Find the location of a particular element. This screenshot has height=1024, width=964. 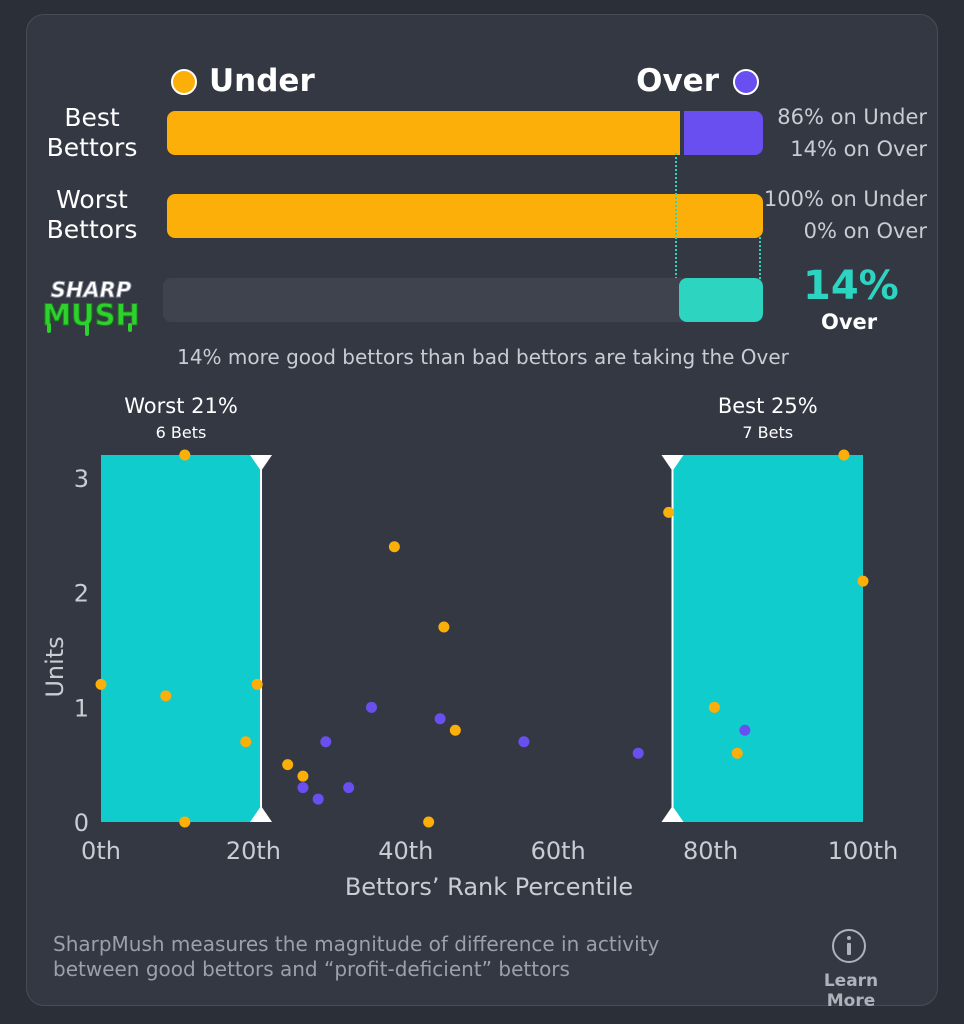

x-ticks: 0th 20th 40th 60th 80th 100th is located at coordinates (489, 851).